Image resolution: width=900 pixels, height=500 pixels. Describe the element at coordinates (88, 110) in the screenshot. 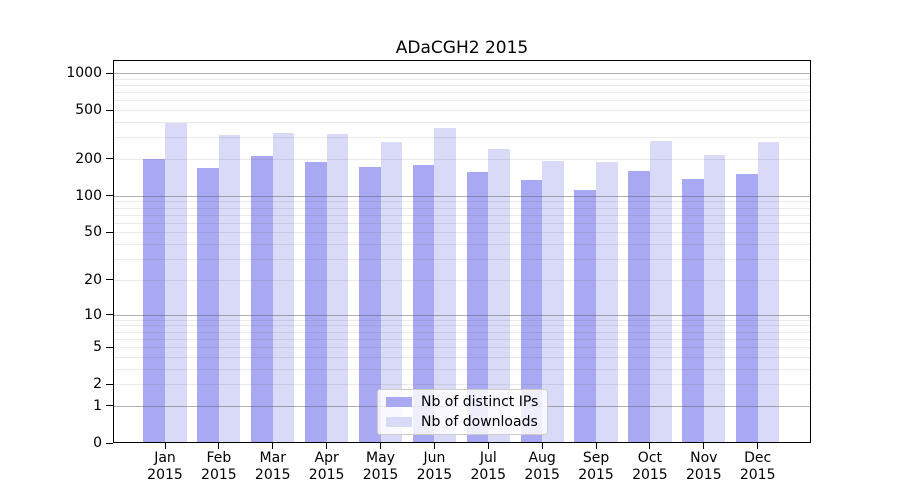

I see `y-tick-label-500: 500` at that location.